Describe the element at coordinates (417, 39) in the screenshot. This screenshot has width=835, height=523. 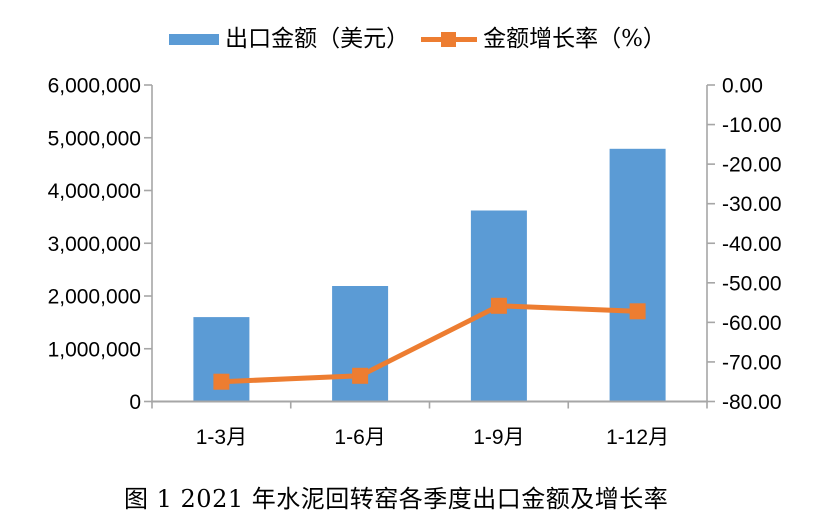
I see `chart-legend: 出口金额（美元） 金额增长率（%）` at that location.